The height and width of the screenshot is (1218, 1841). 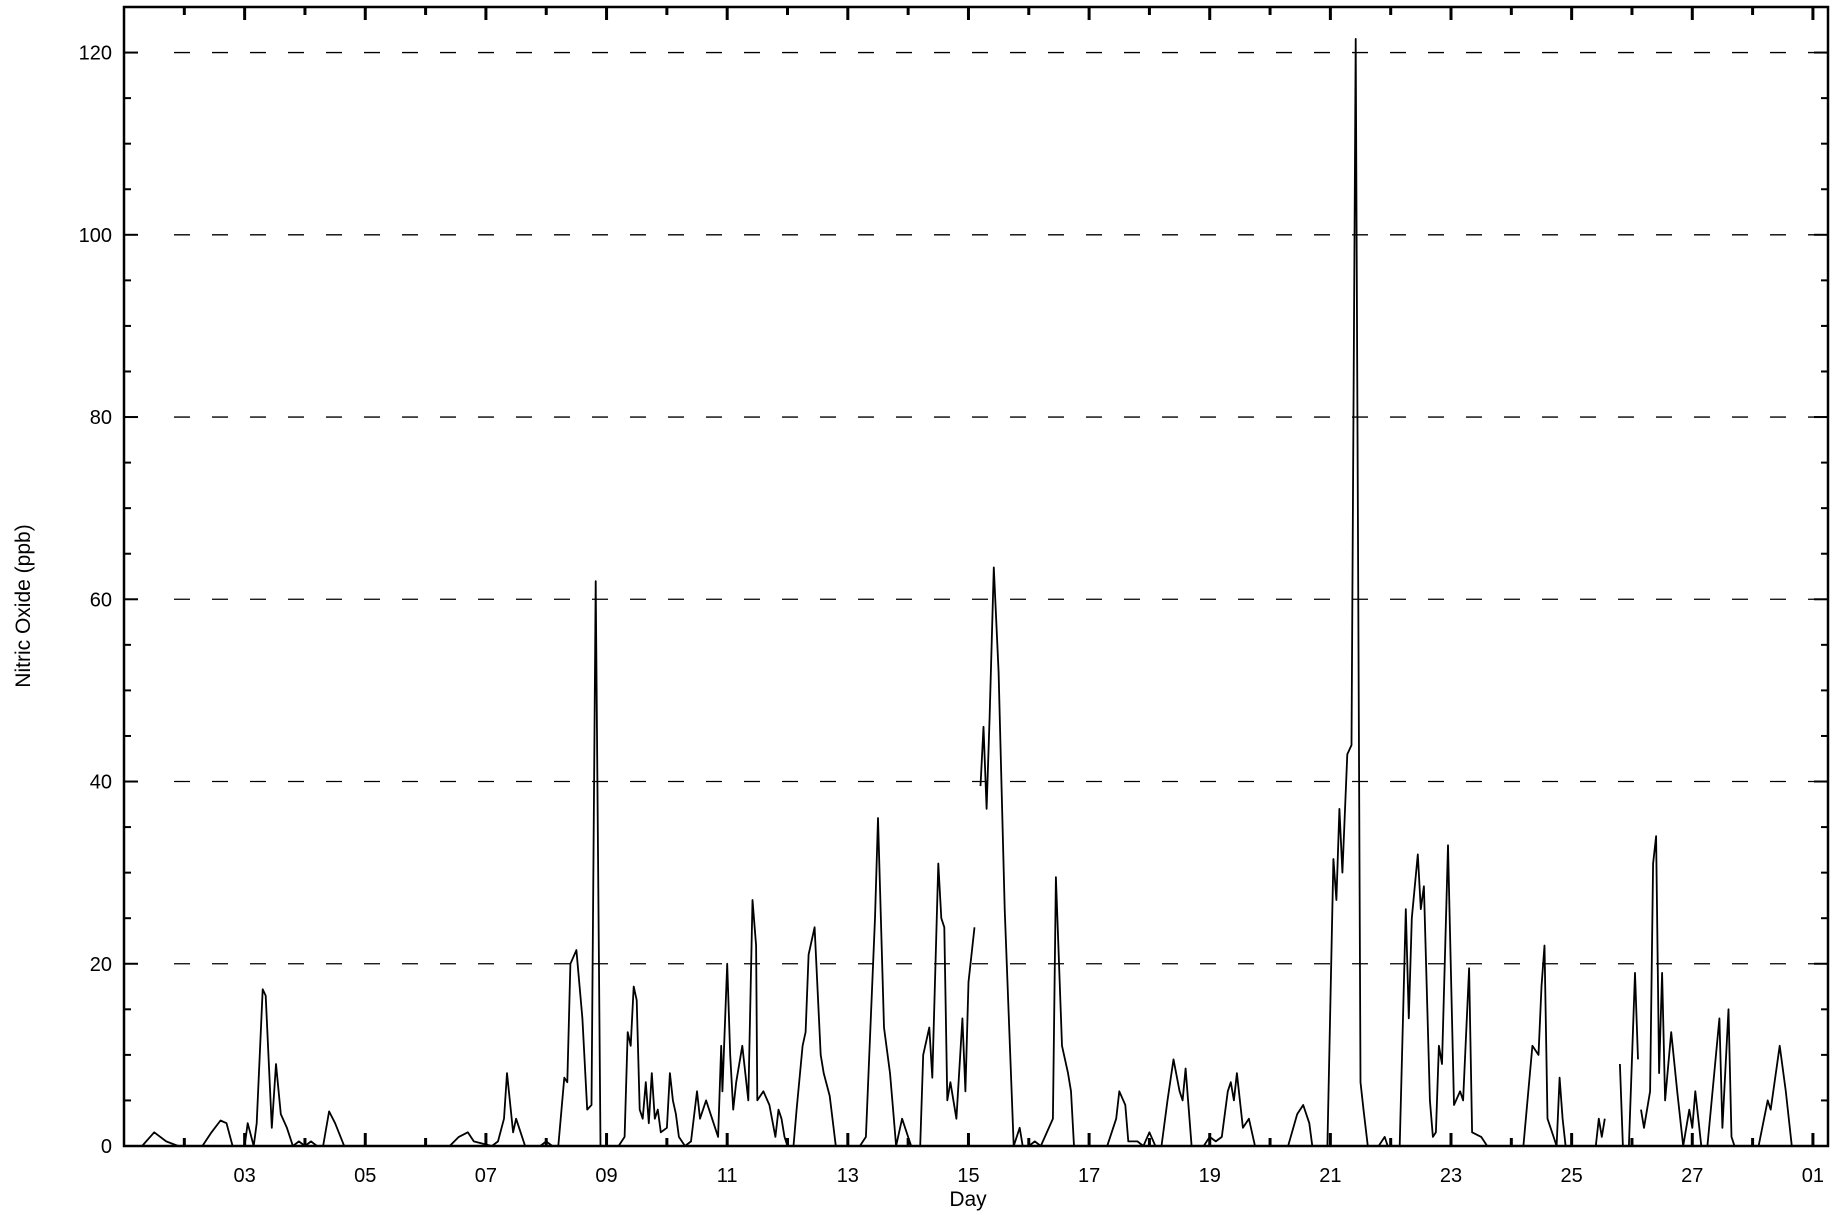 I want to click on x-tick-label: 21, so click(x=1330, y=1176).